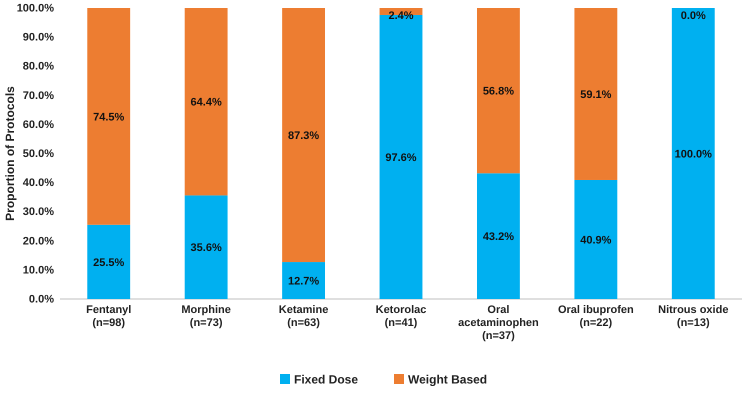 The height and width of the screenshot is (394, 750). What do you see at coordinates (41, 300) in the screenshot?
I see `y-tick-label: 0.0%` at bounding box center [41, 300].